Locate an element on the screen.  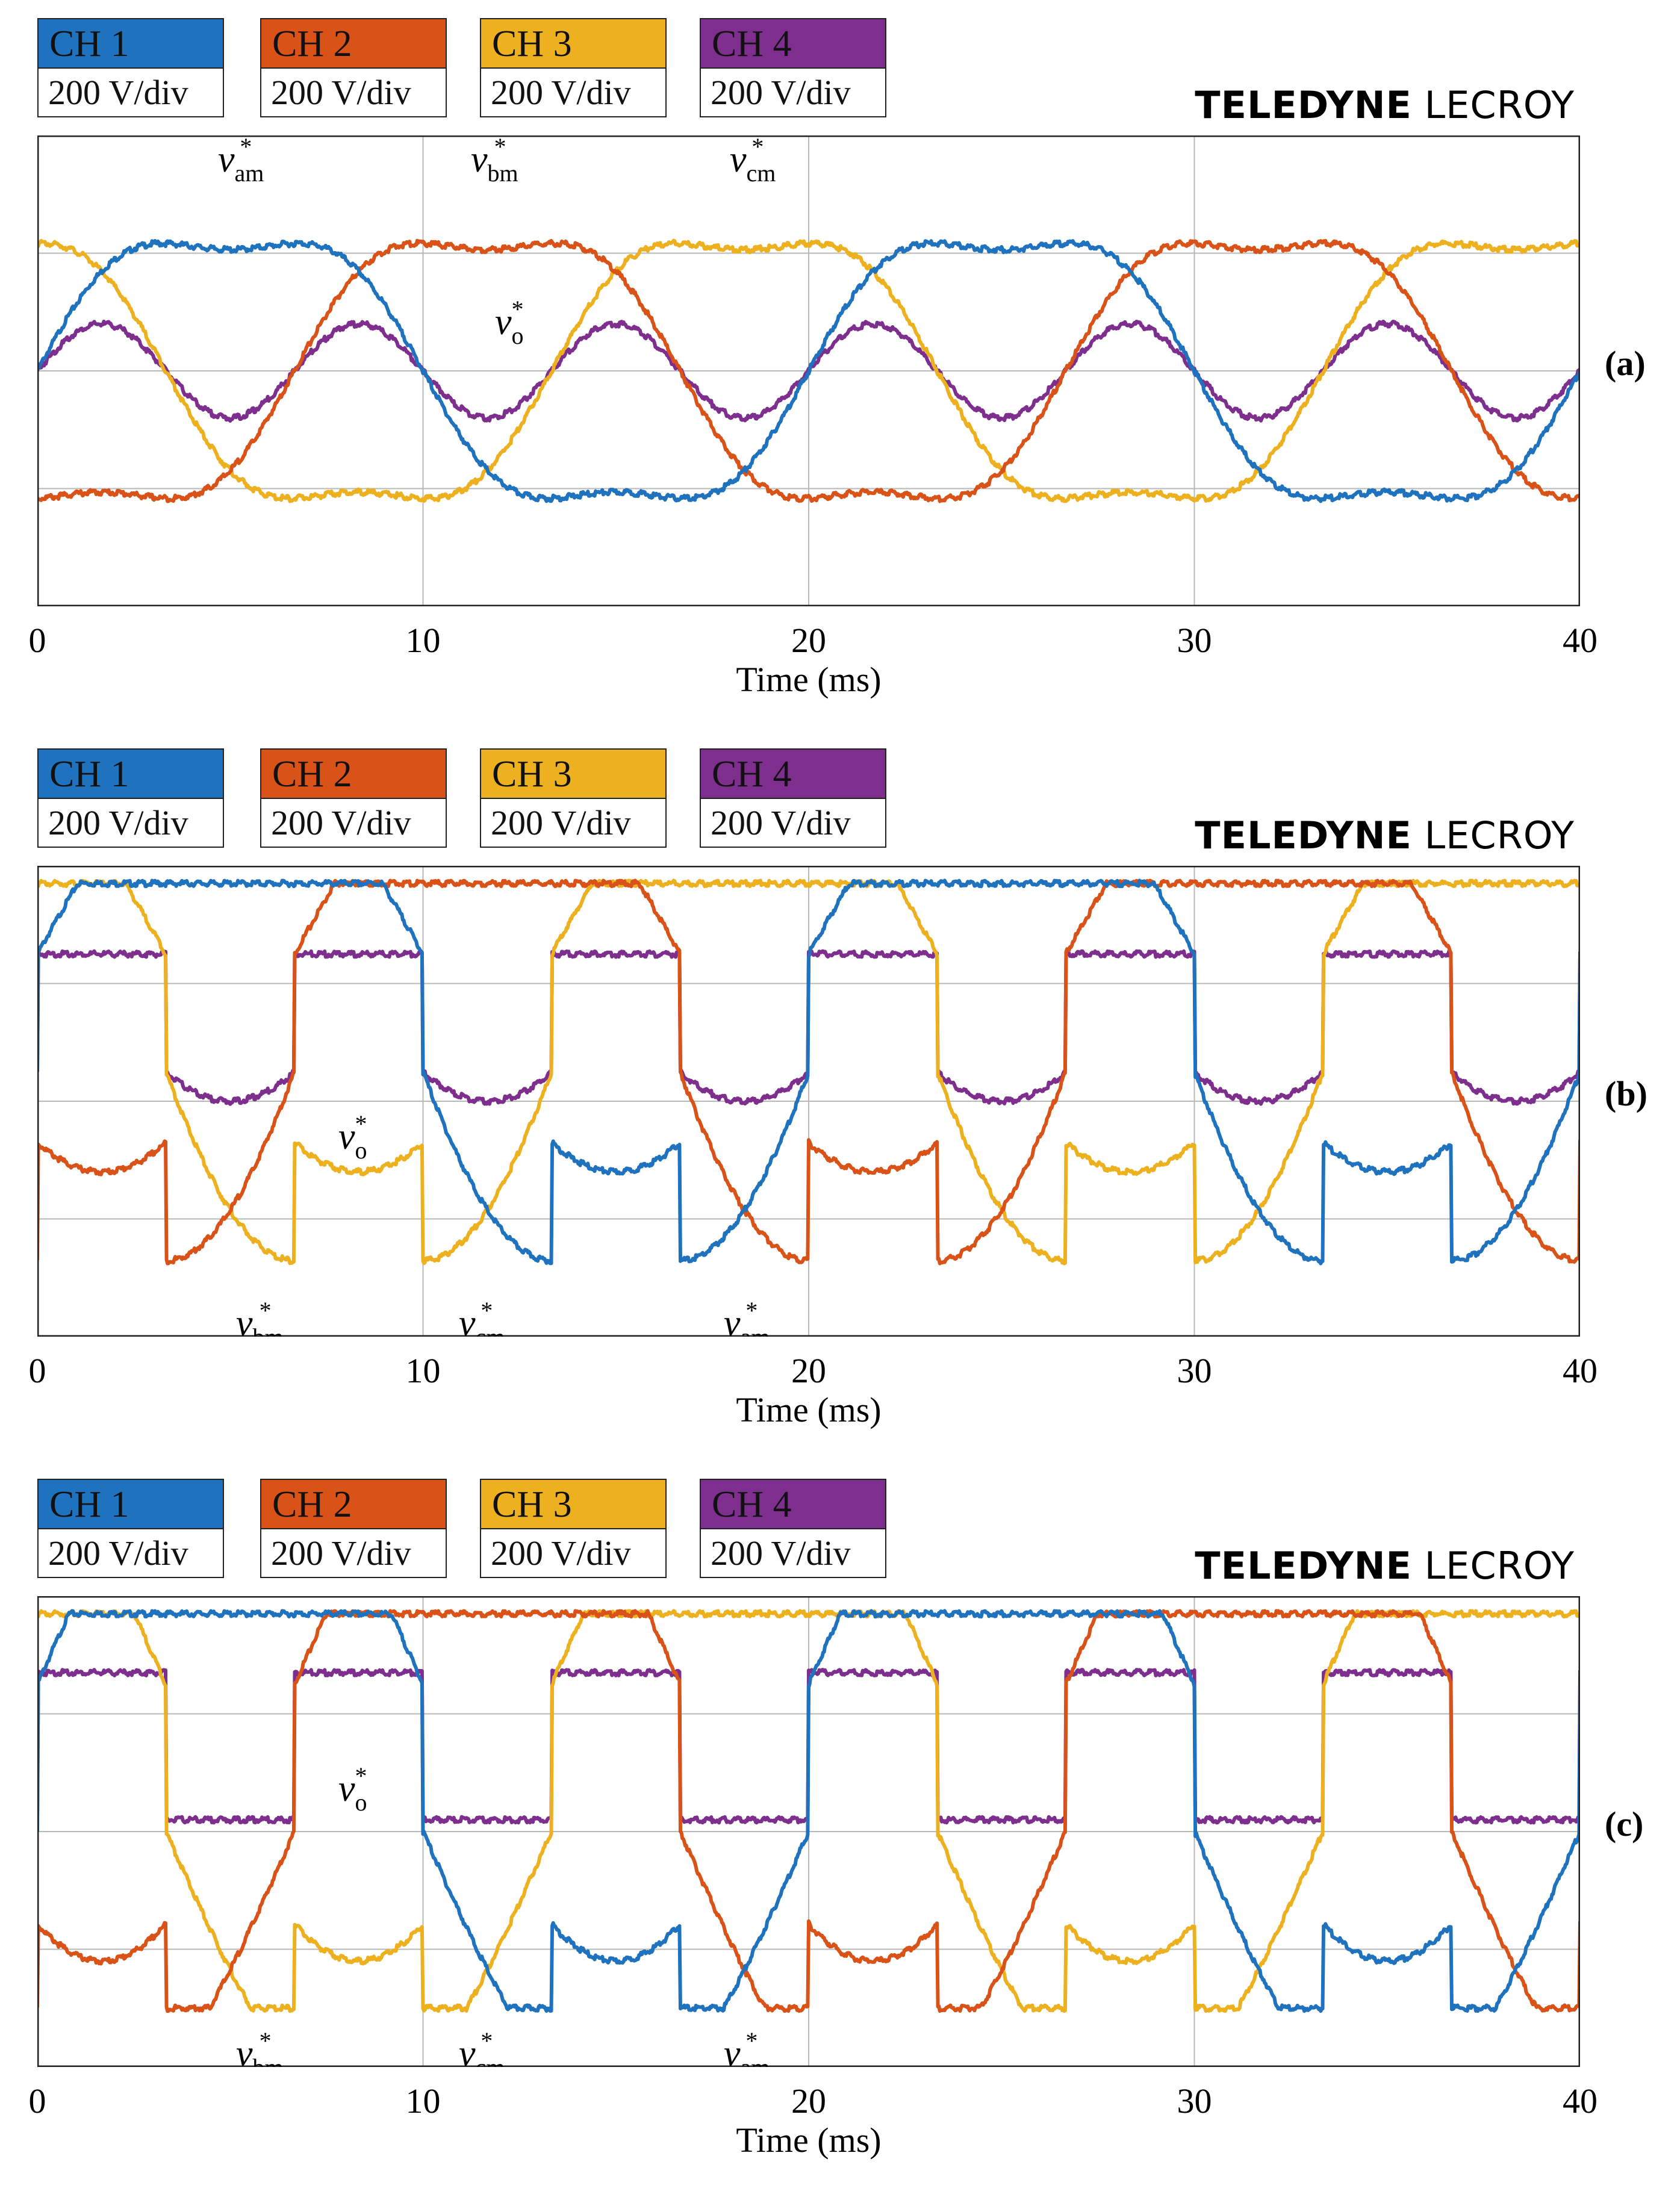
panel-label: (a) is located at coordinates (1626, 364).